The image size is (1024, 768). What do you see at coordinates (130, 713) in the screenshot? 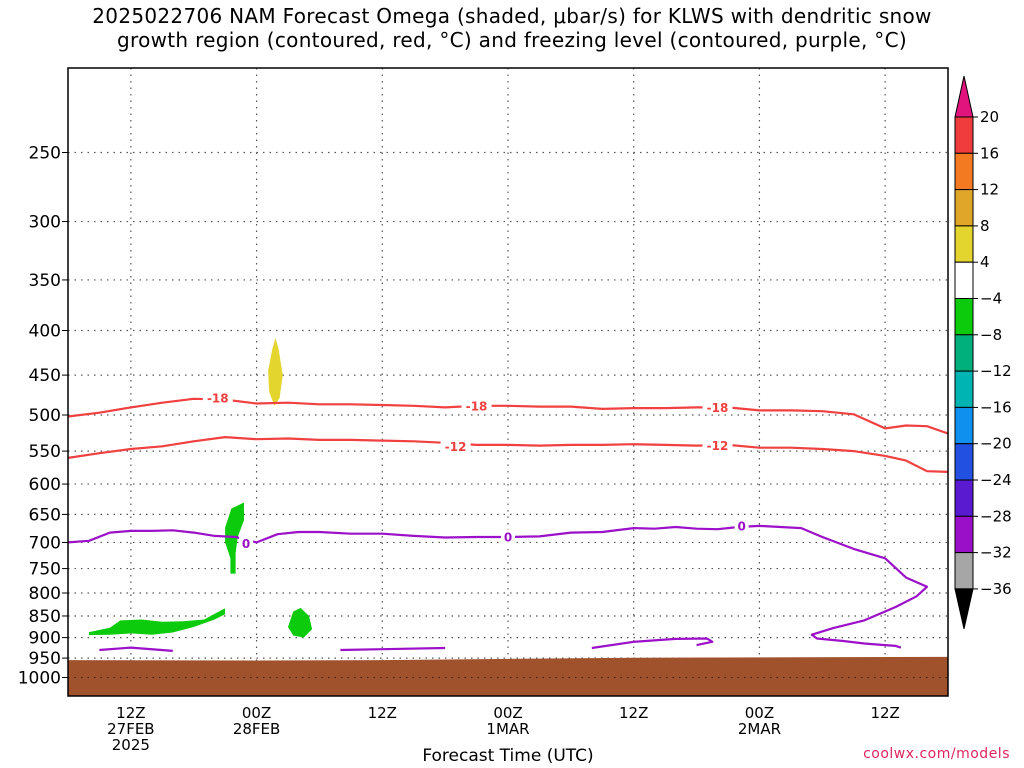
I see `x-tick-label-0-0: 12Z` at bounding box center [130, 713].